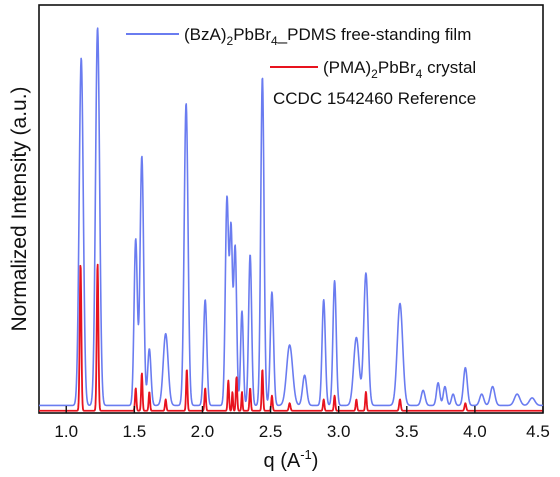 This screenshot has width=560, height=477. What do you see at coordinates (66, 431) in the screenshot?
I see `x-tick-label: 1.0` at bounding box center [66, 431].